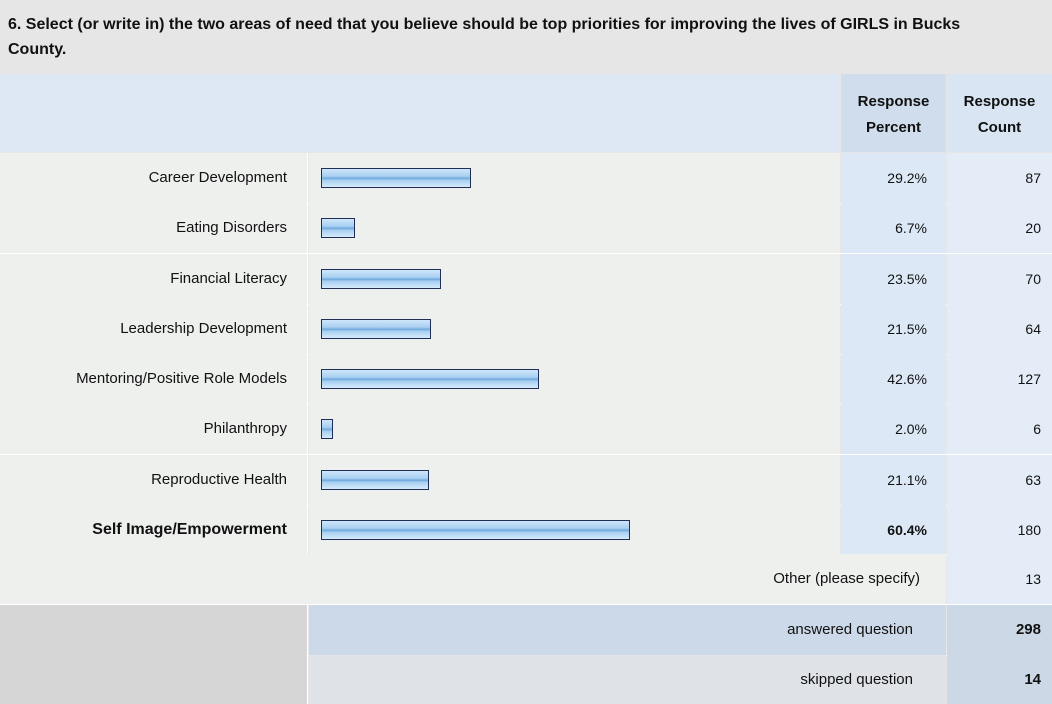 This screenshot has height=704, width=1052. Describe the element at coordinates (1033, 228) in the screenshot. I see `response-count: 20` at that location.